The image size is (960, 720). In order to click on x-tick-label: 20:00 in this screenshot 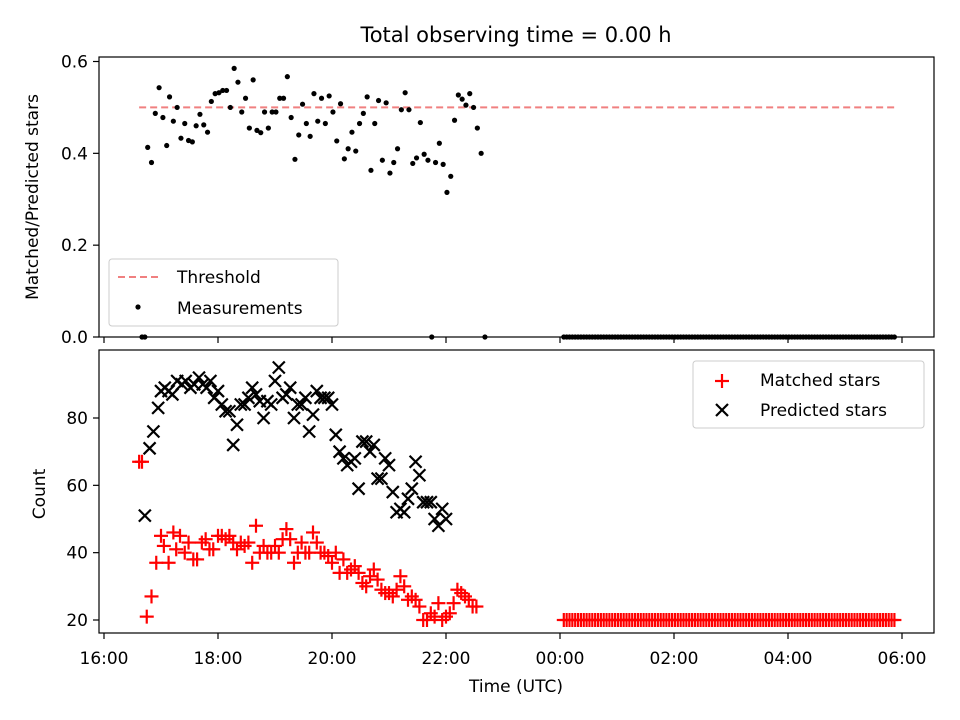, I will do `click(332, 659)`.